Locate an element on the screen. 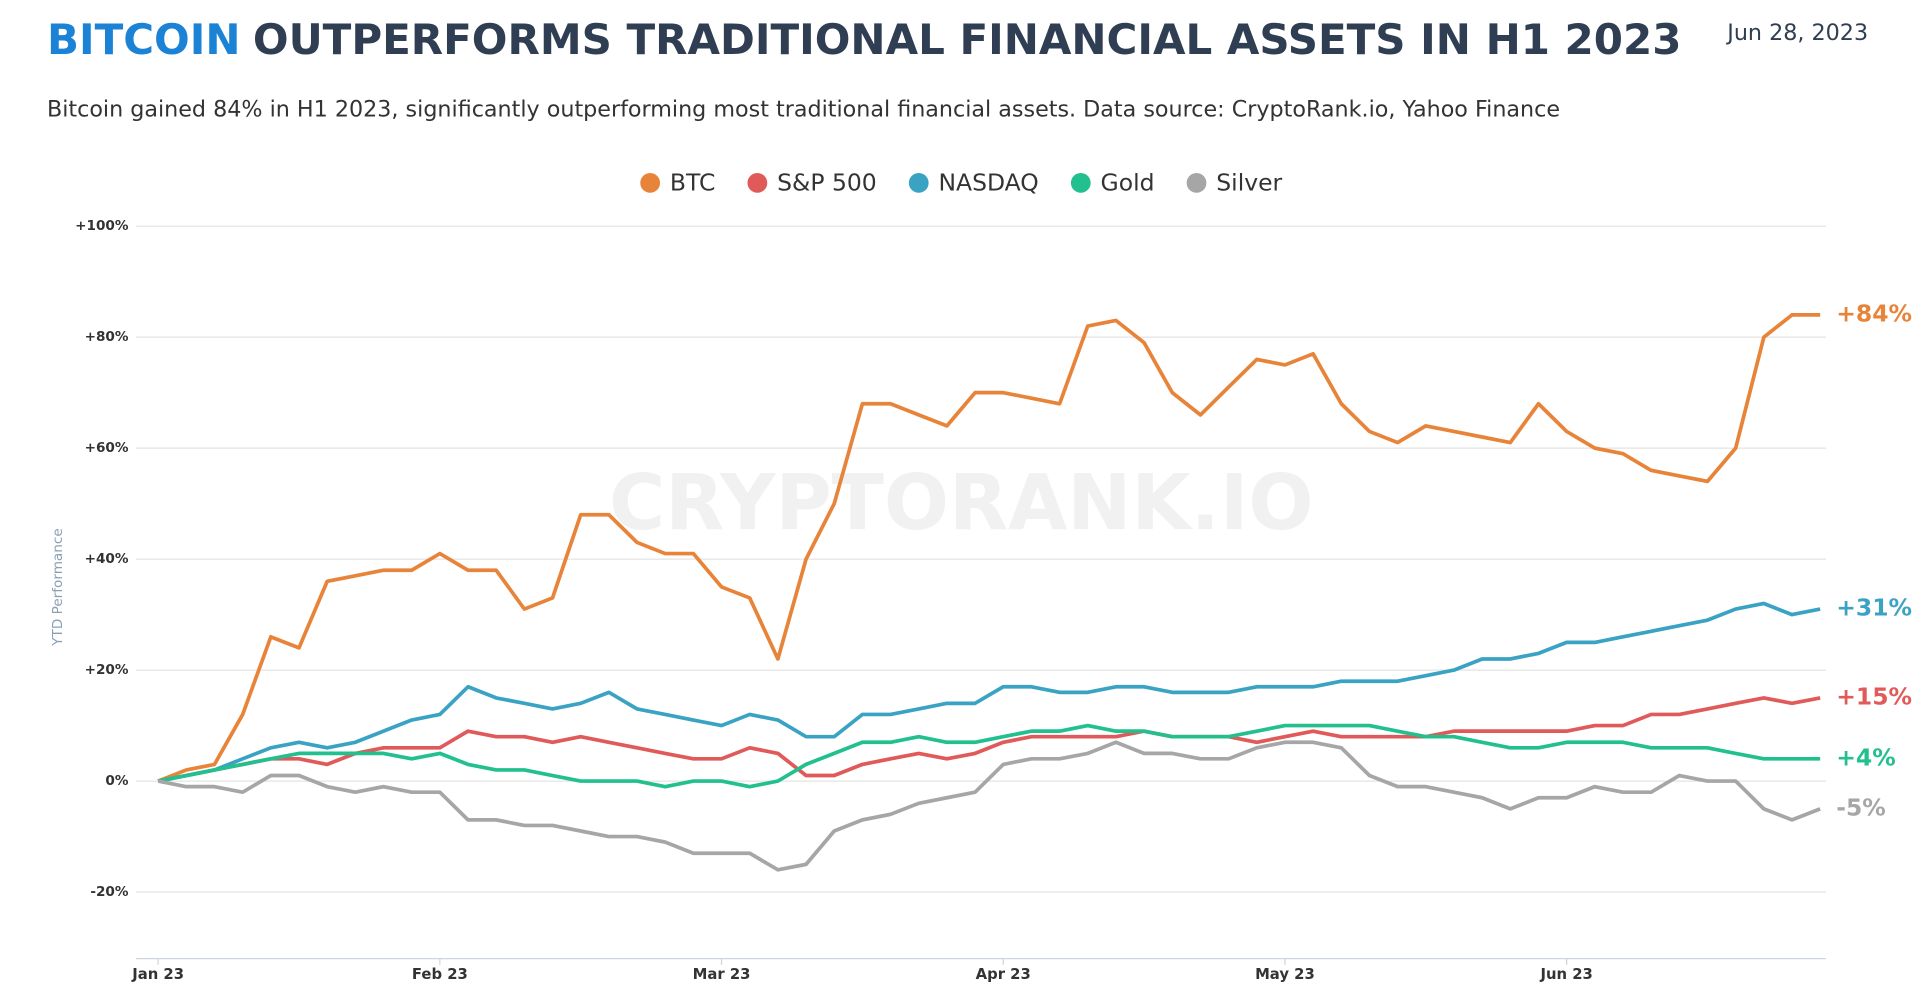  end-label: +31% is located at coordinates (1874, 608).